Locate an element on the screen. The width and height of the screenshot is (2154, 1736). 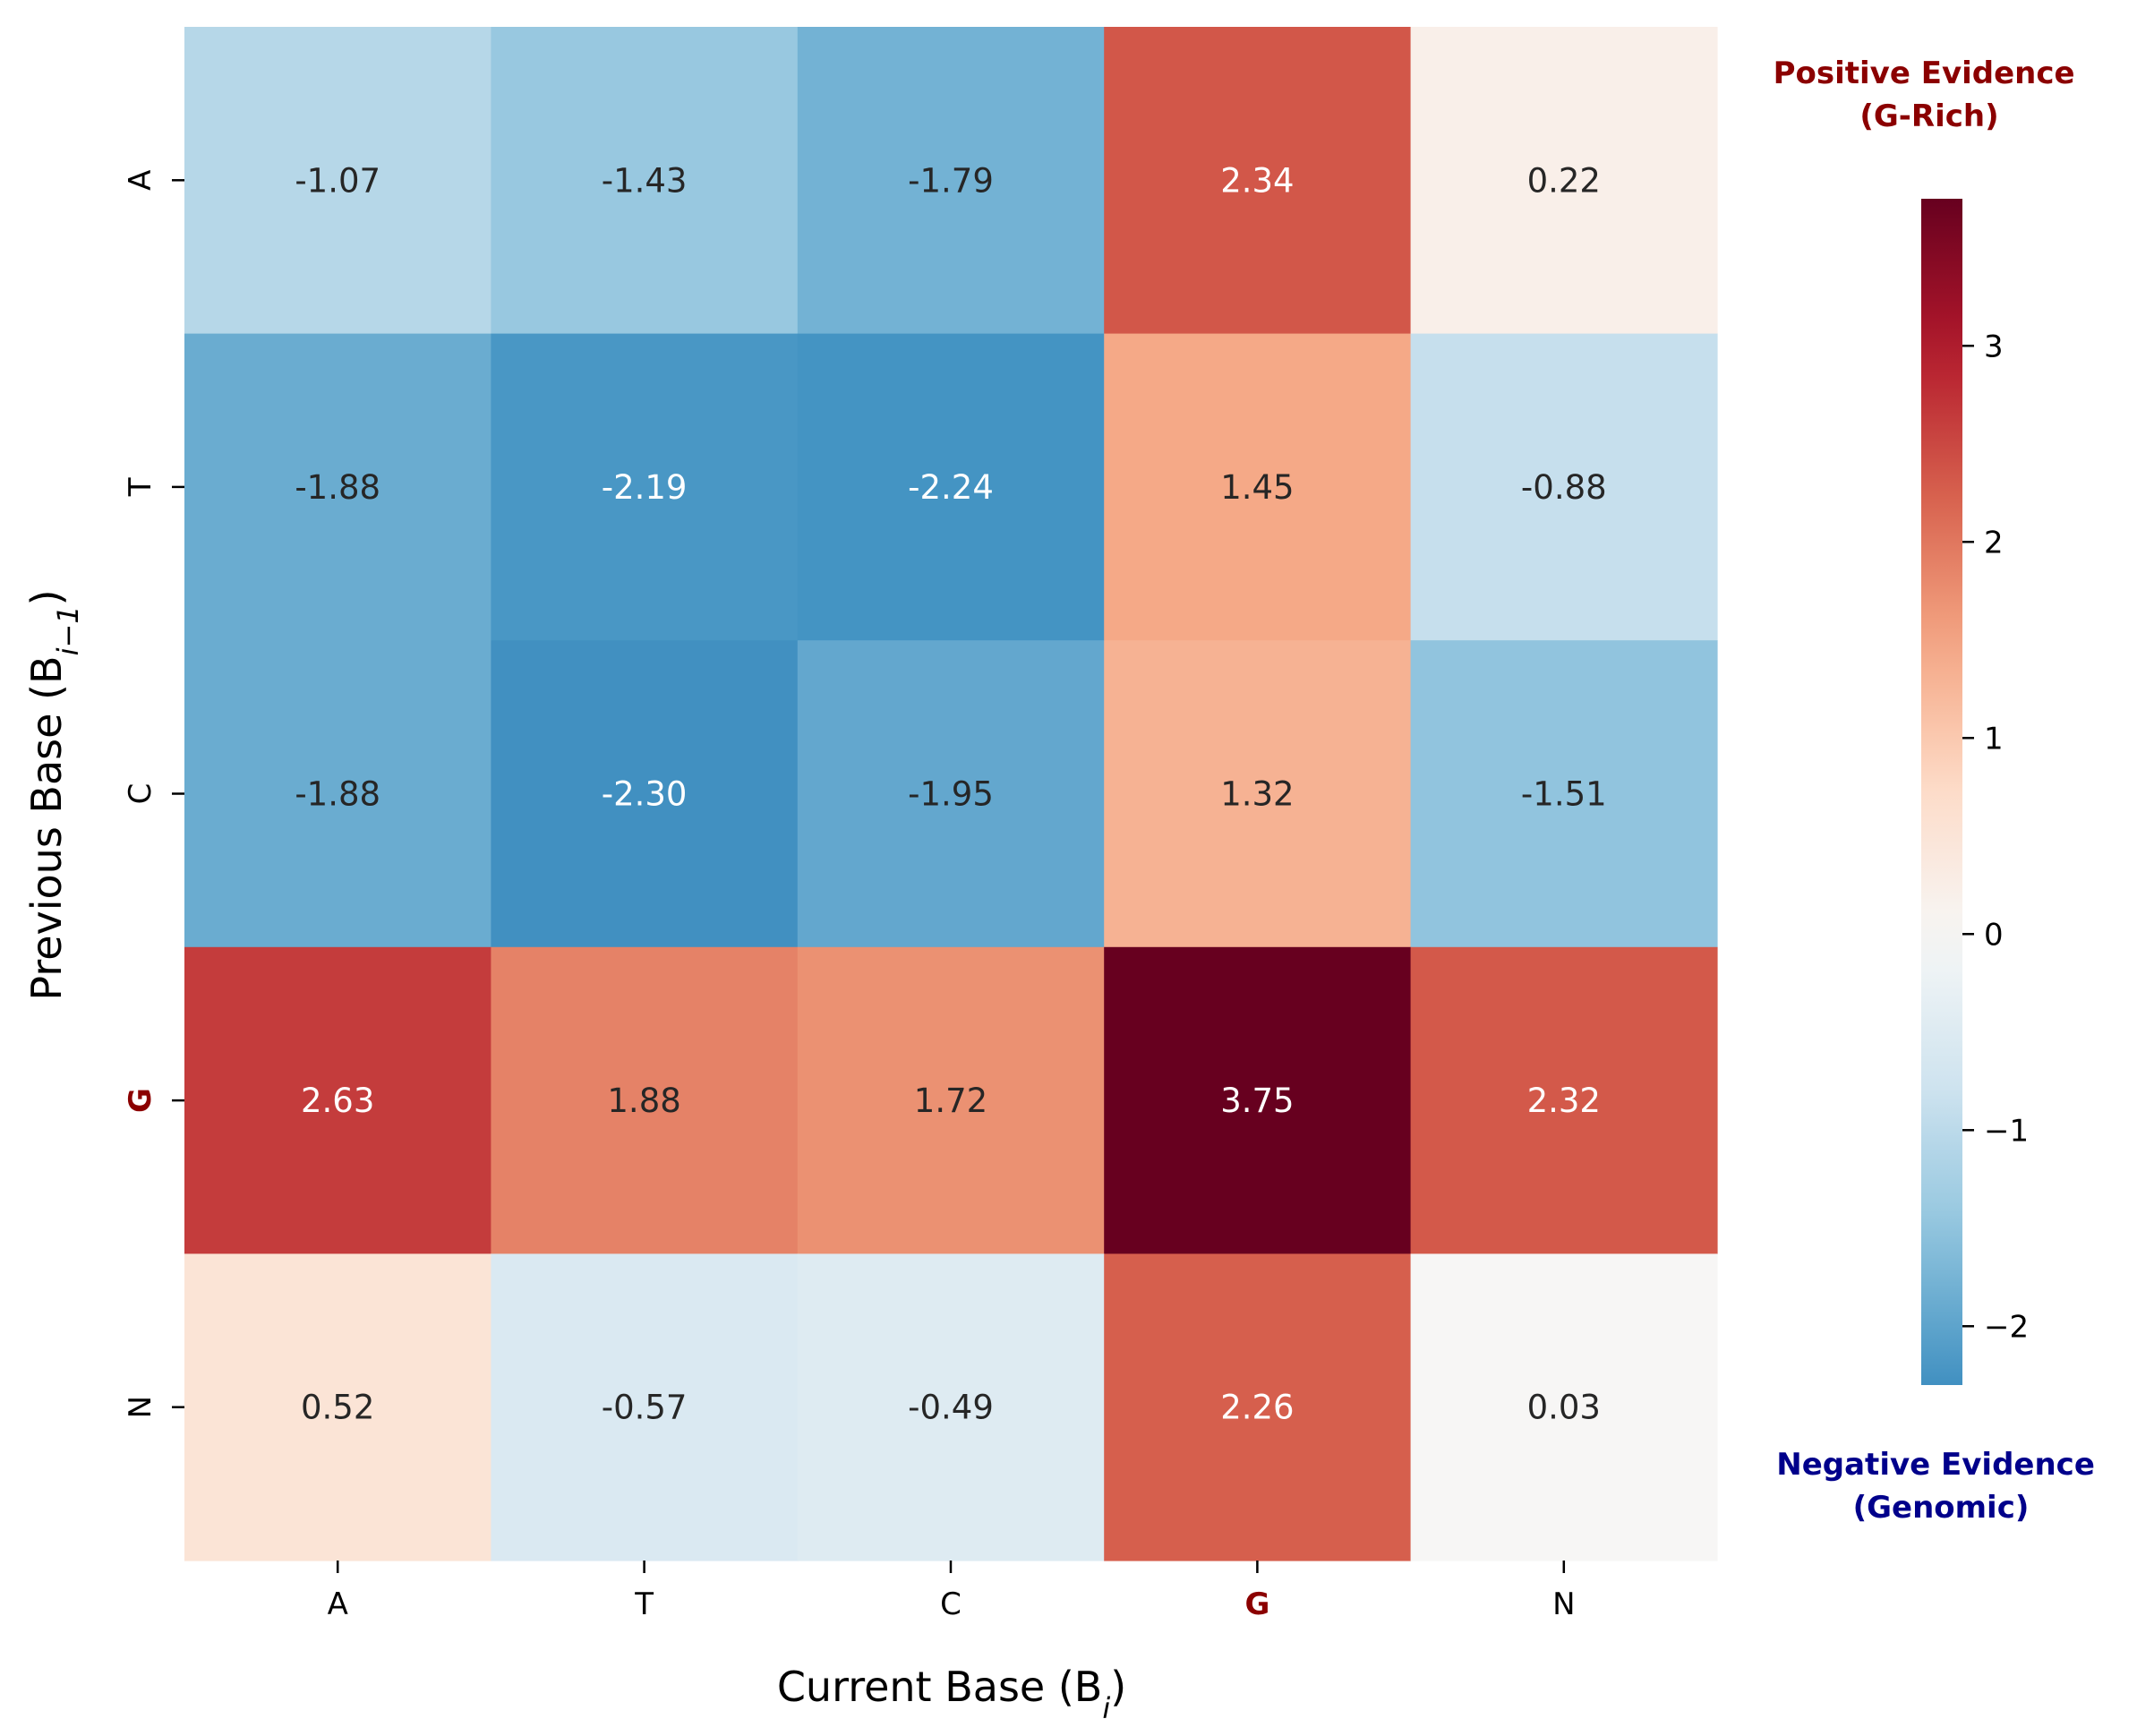
heatmap-cell-N-T is located at coordinates (645, 1407).